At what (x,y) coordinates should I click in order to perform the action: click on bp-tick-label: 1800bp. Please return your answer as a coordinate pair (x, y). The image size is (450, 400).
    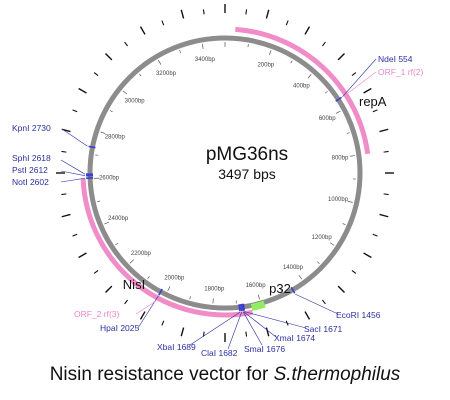
    Looking at the image, I should click on (214, 290).